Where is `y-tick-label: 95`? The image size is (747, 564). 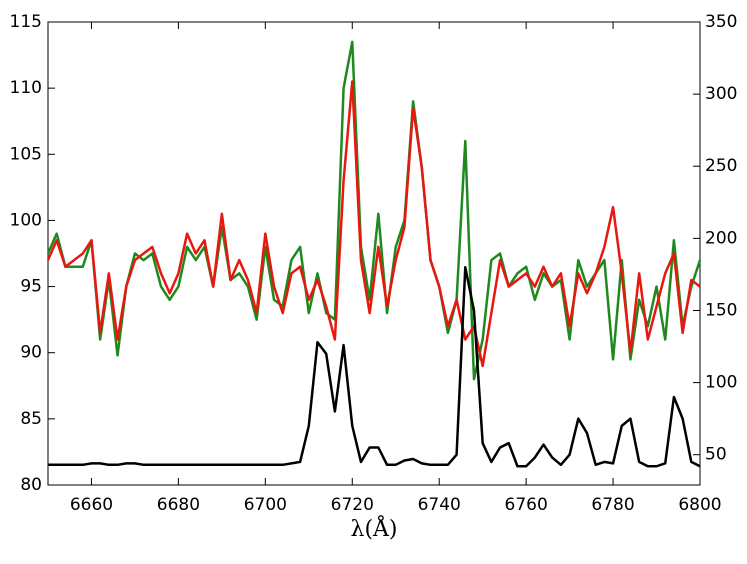
y-tick-label: 95 is located at coordinates (31, 287).